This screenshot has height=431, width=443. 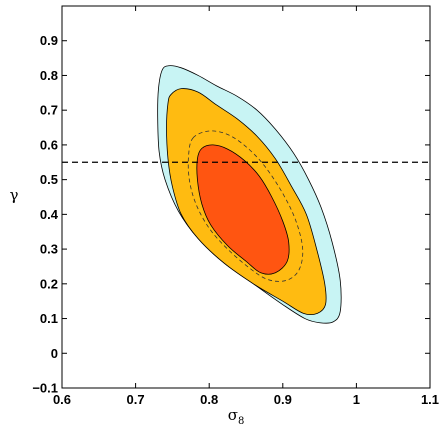 What do you see at coordinates (209, 399) in the screenshot?
I see `x-tick-label: 0.8` at bounding box center [209, 399].